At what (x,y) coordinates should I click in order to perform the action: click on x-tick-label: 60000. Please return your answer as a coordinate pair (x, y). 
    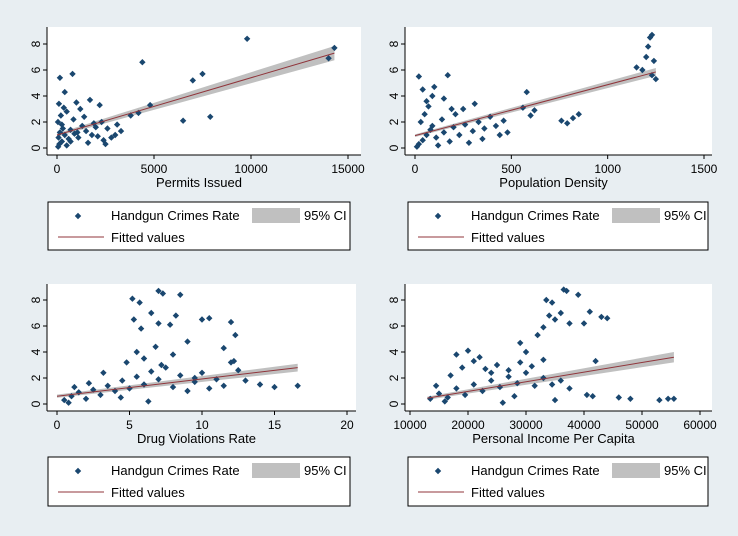
    Looking at the image, I should click on (700, 425).